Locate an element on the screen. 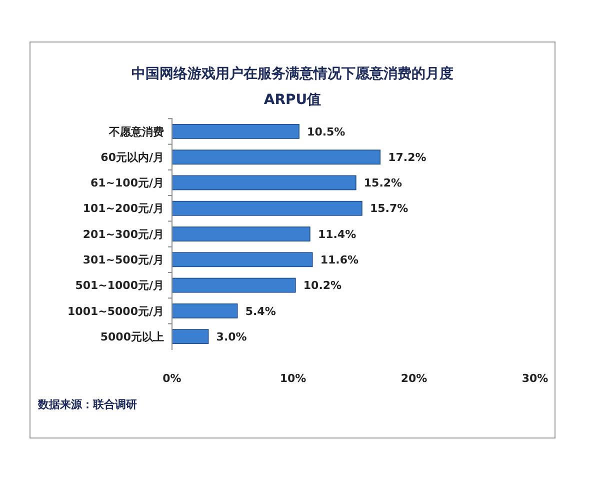 This screenshot has height=480, width=600. x-tick-label: 30% is located at coordinates (535, 378).